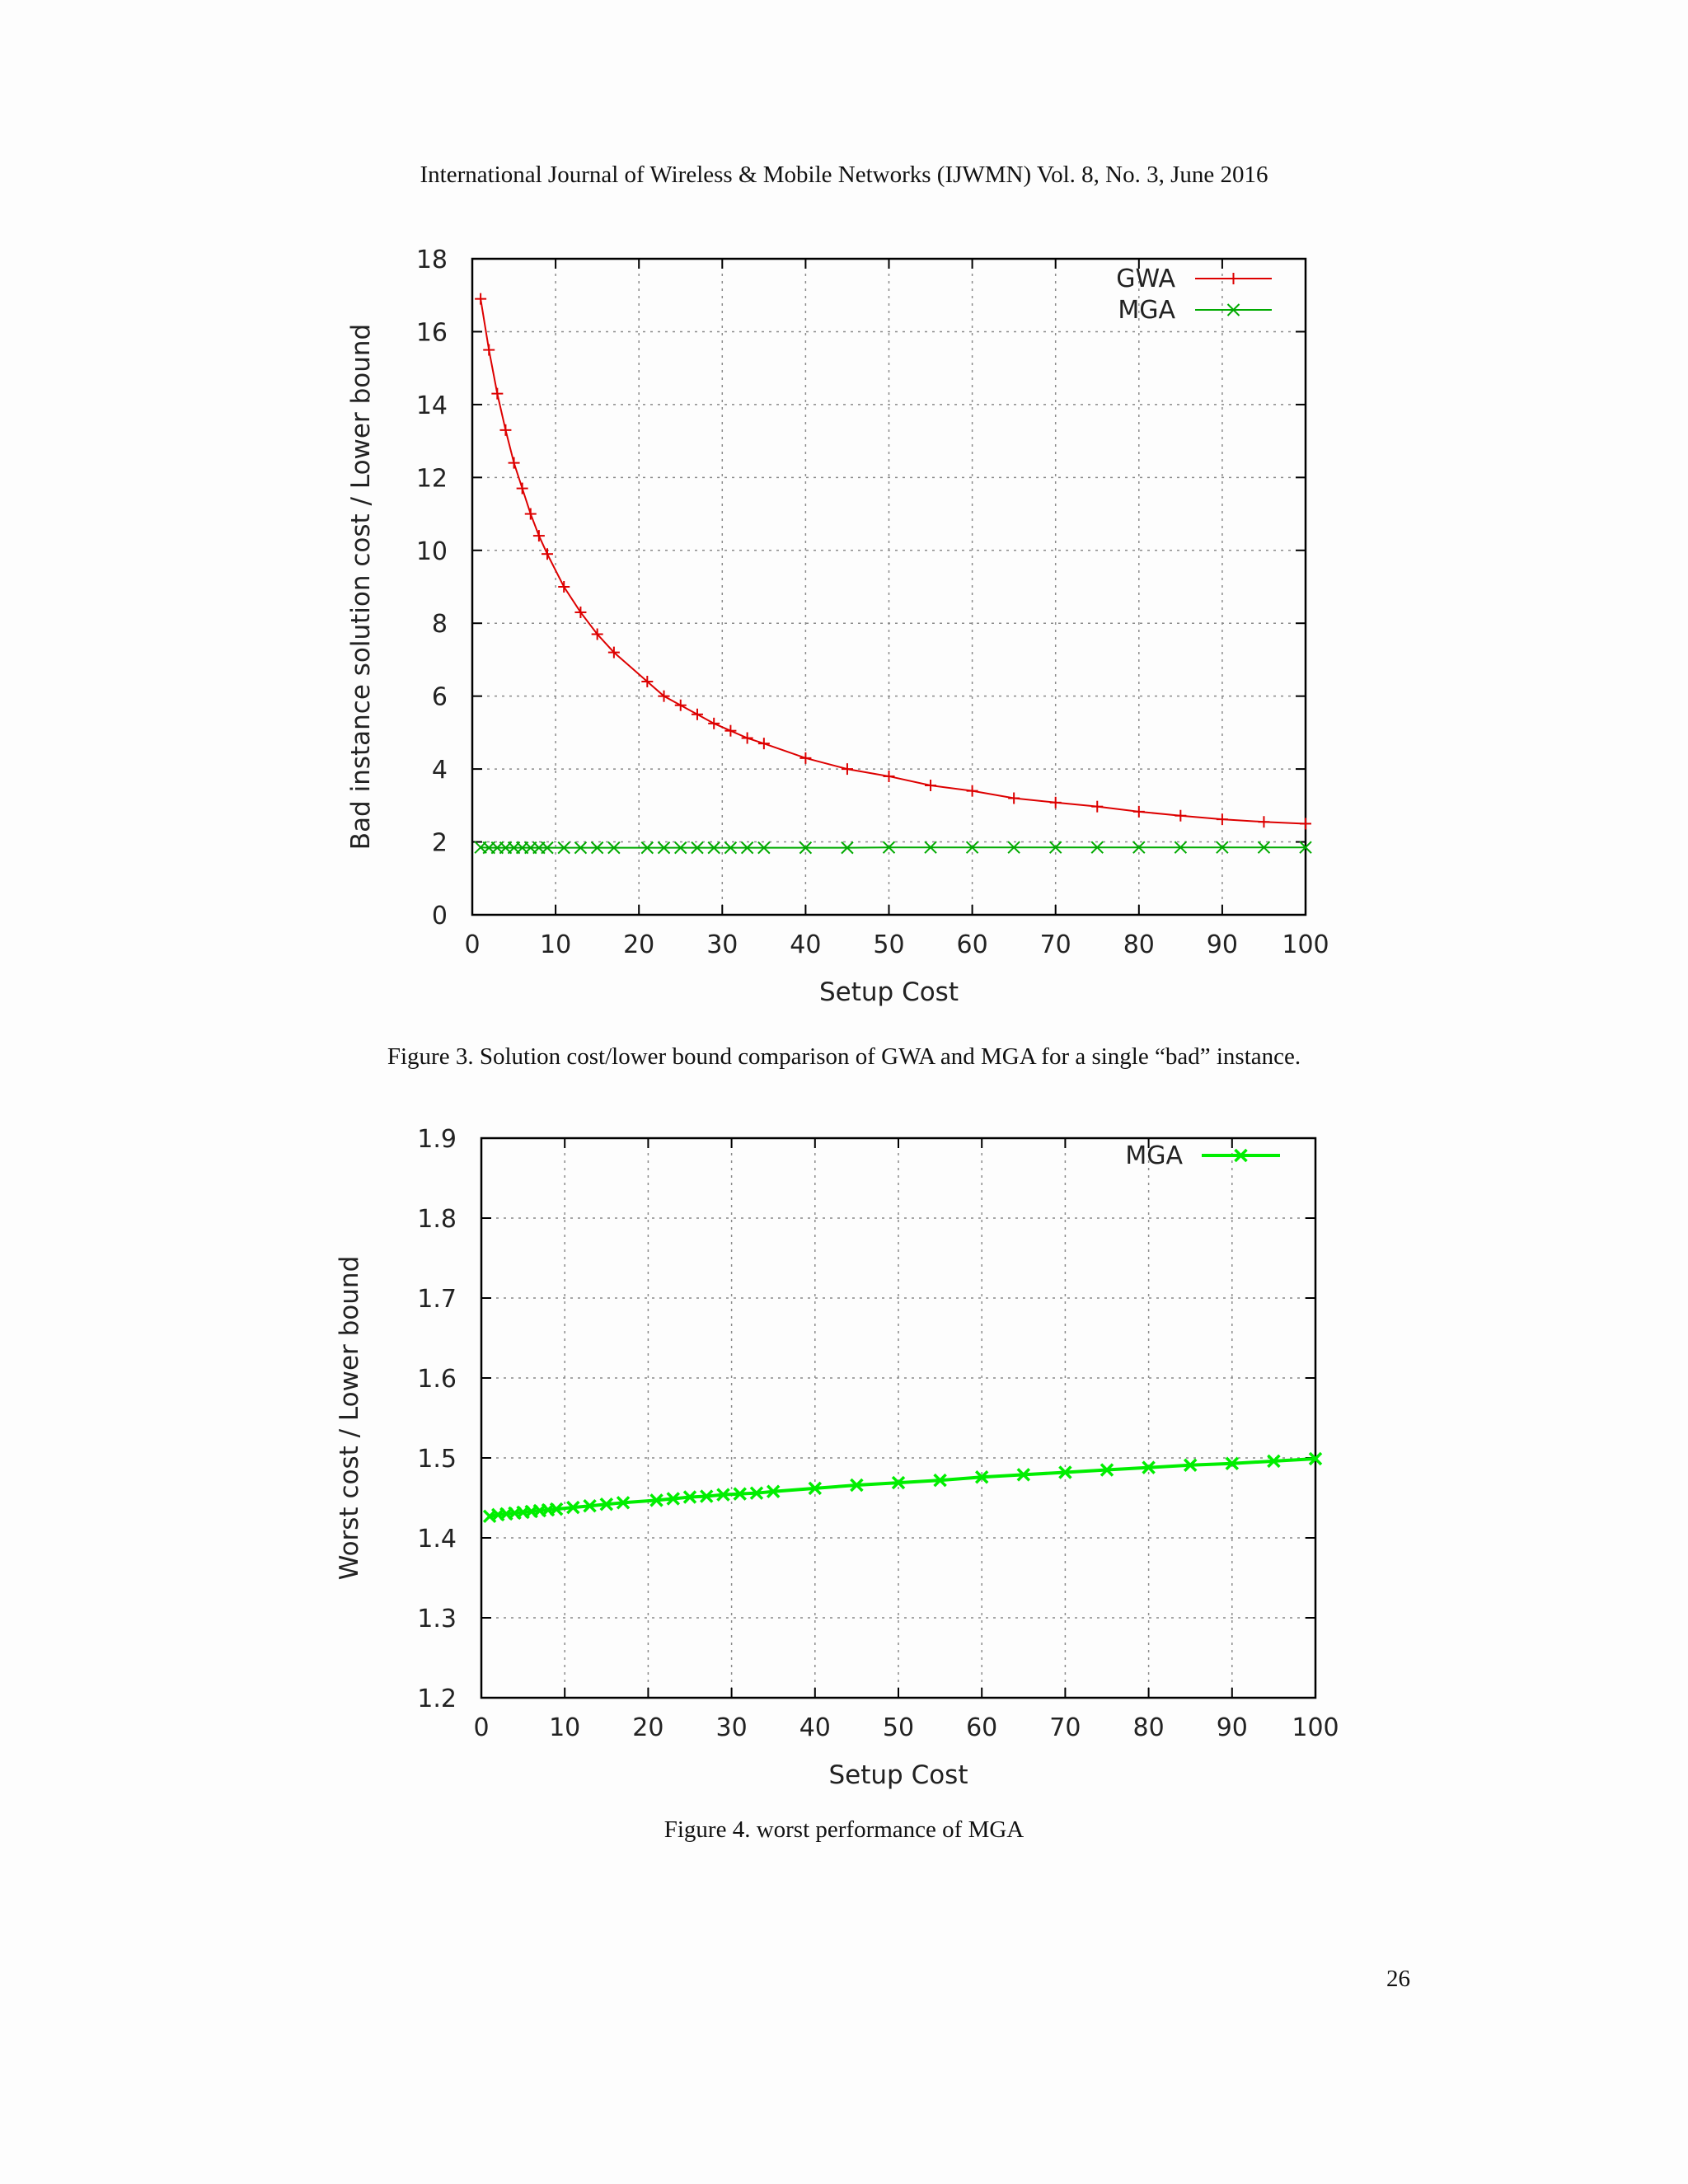 This screenshot has width=1688, height=2184. I want to click on y-tick-label: 2, so click(440, 843).